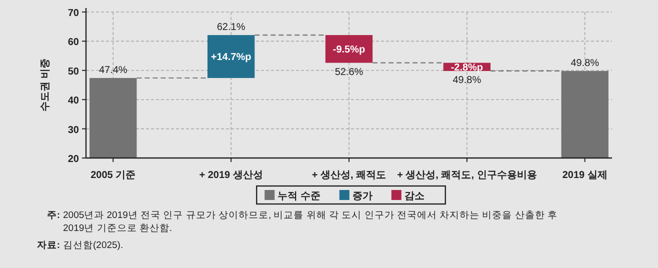 Image resolution: width=658 pixels, height=268 pixels. Describe the element at coordinates (467, 80) in the screenshot. I see `annotation: 49.8%` at that location.